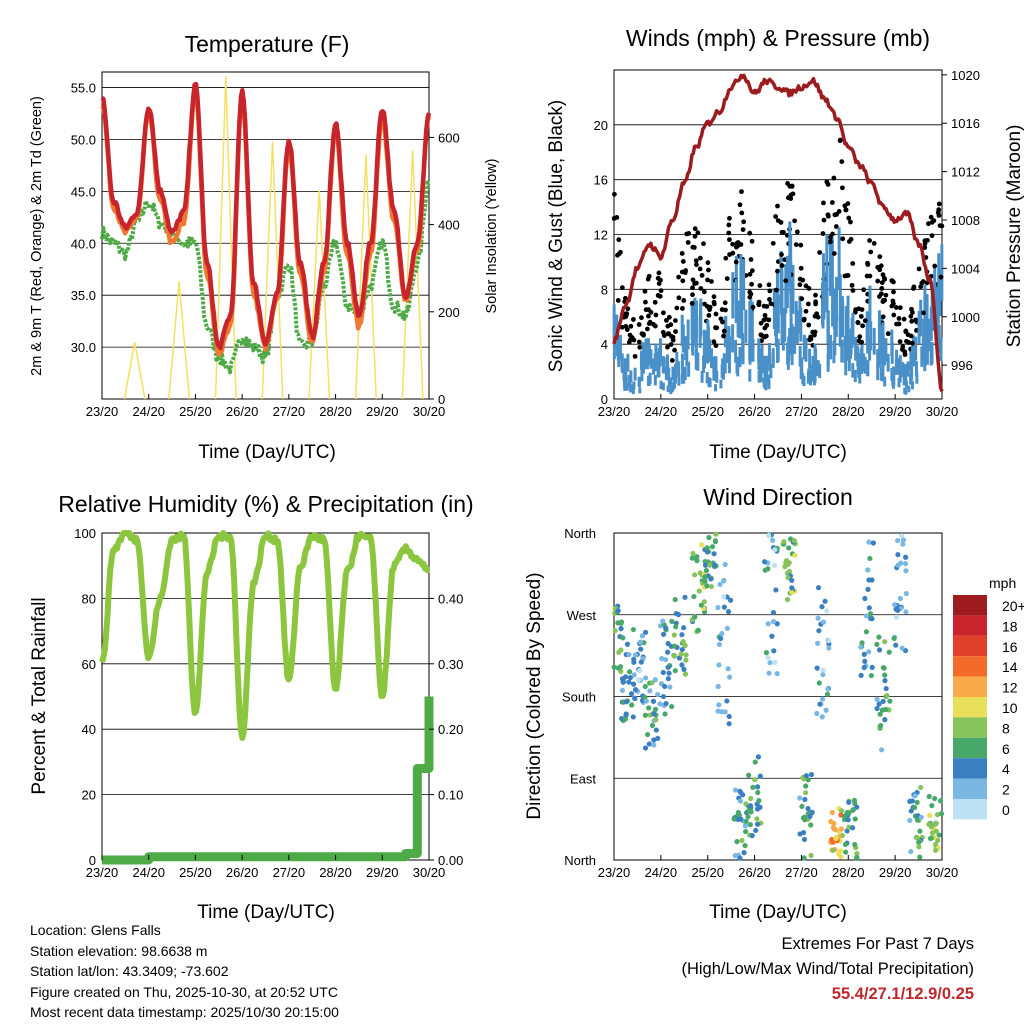 The image size is (1024, 1024). Describe the element at coordinates (1013, 606) in the screenshot. I see `legend-label: 20+` at that location.